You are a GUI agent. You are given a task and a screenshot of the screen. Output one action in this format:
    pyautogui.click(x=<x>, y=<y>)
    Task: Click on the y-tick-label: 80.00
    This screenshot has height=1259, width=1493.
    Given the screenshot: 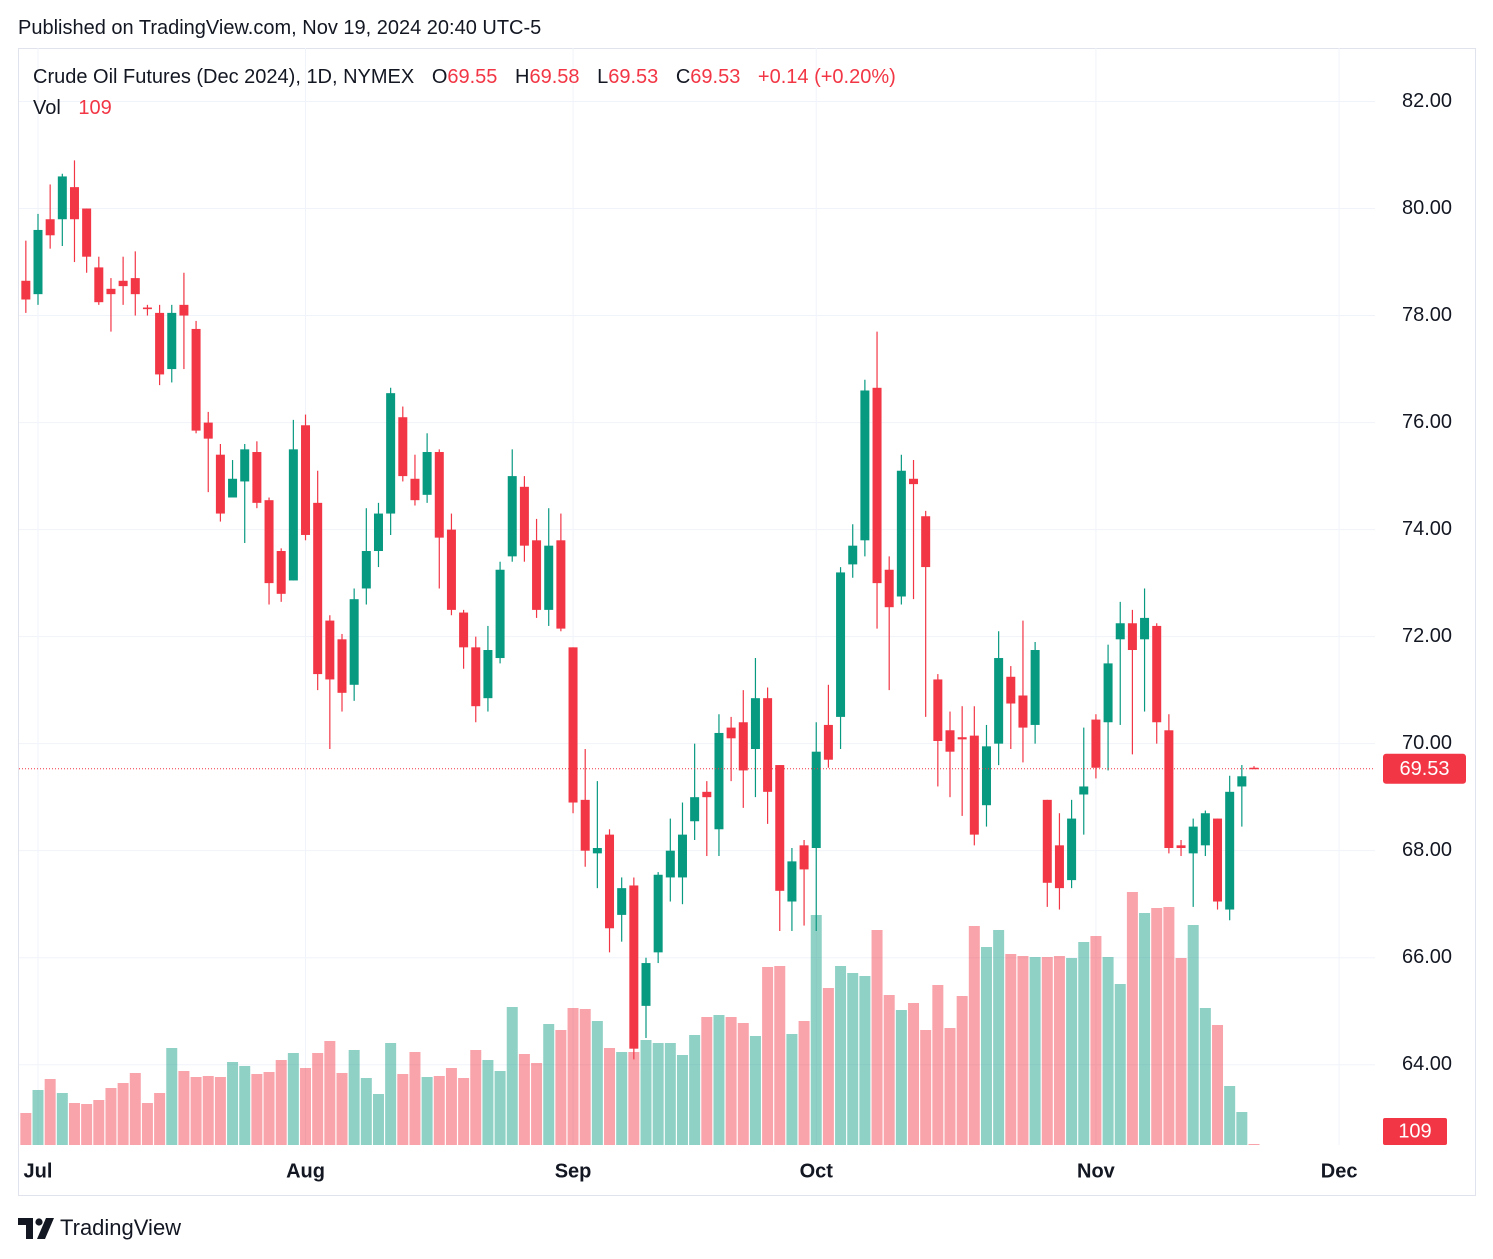 What is the action you would take?
    pyautogui.click(x=1427, y=208)
    